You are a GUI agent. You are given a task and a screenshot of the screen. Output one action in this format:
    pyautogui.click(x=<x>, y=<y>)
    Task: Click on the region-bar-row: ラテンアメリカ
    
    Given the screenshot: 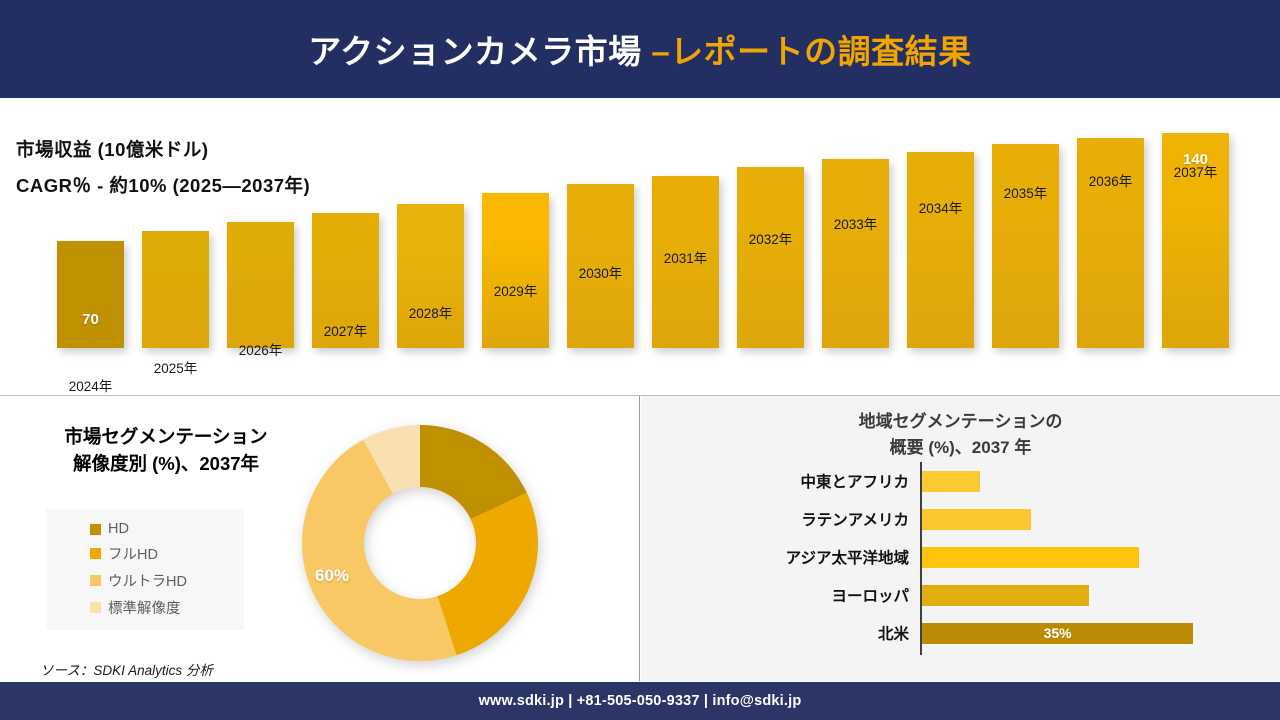 What is the action you would take?
    pyautogui.click(x=960, y=519)
    